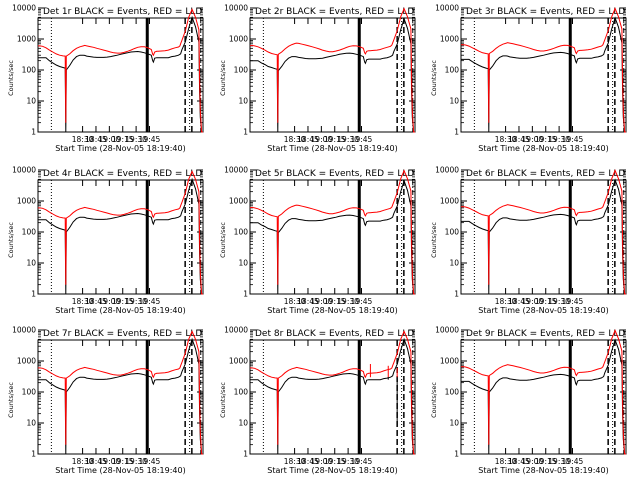  I want to click on panel-title: Det 4r BLACK = Events, RED = LLD, so click(122, 174).